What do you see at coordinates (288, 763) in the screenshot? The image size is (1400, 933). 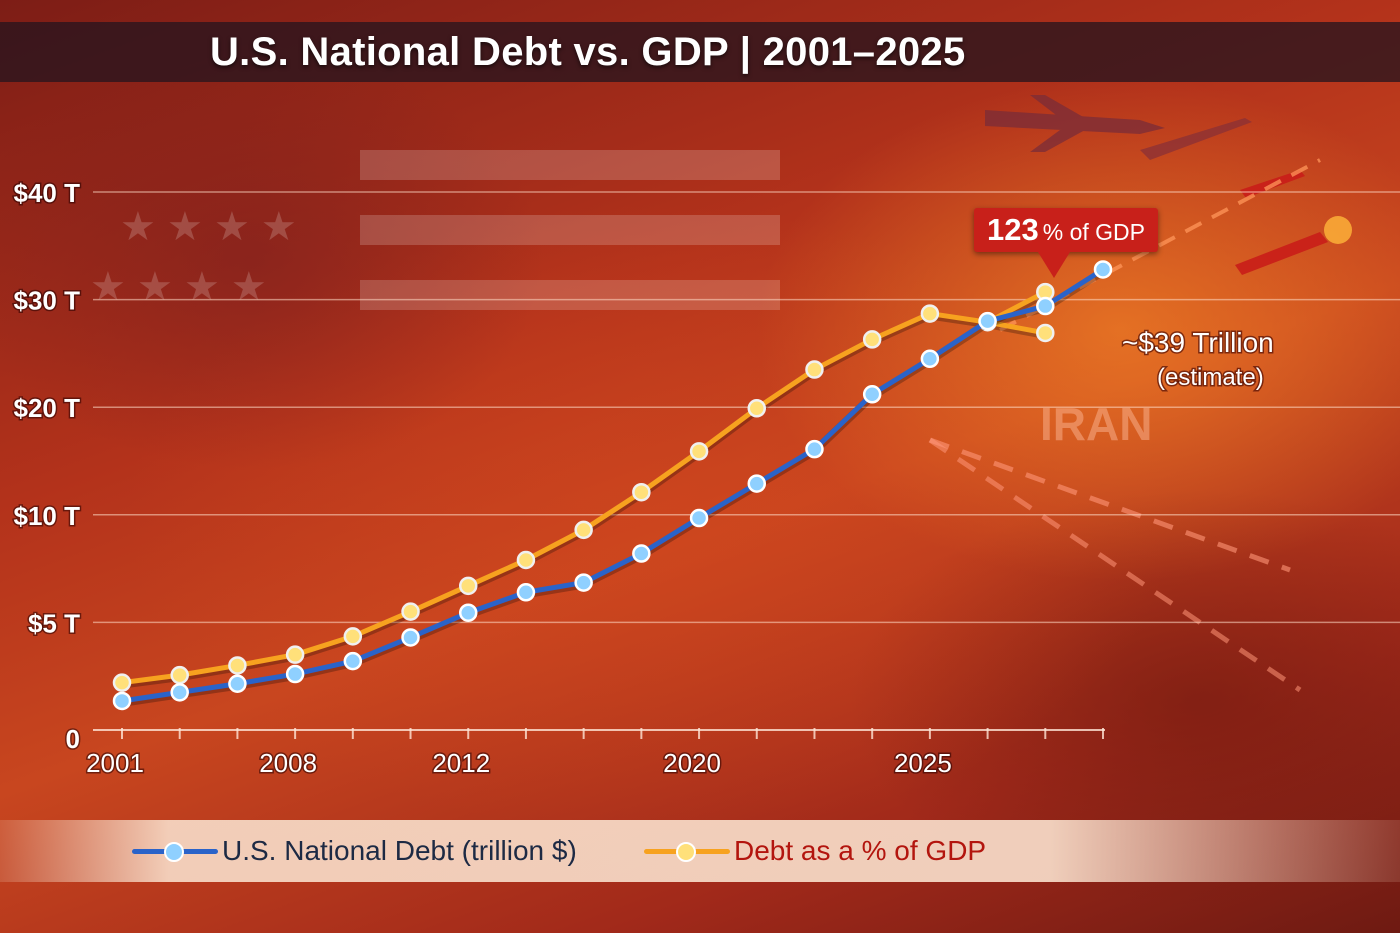 I see `x-tick-label: 2008` at bounding box center [288, 763].